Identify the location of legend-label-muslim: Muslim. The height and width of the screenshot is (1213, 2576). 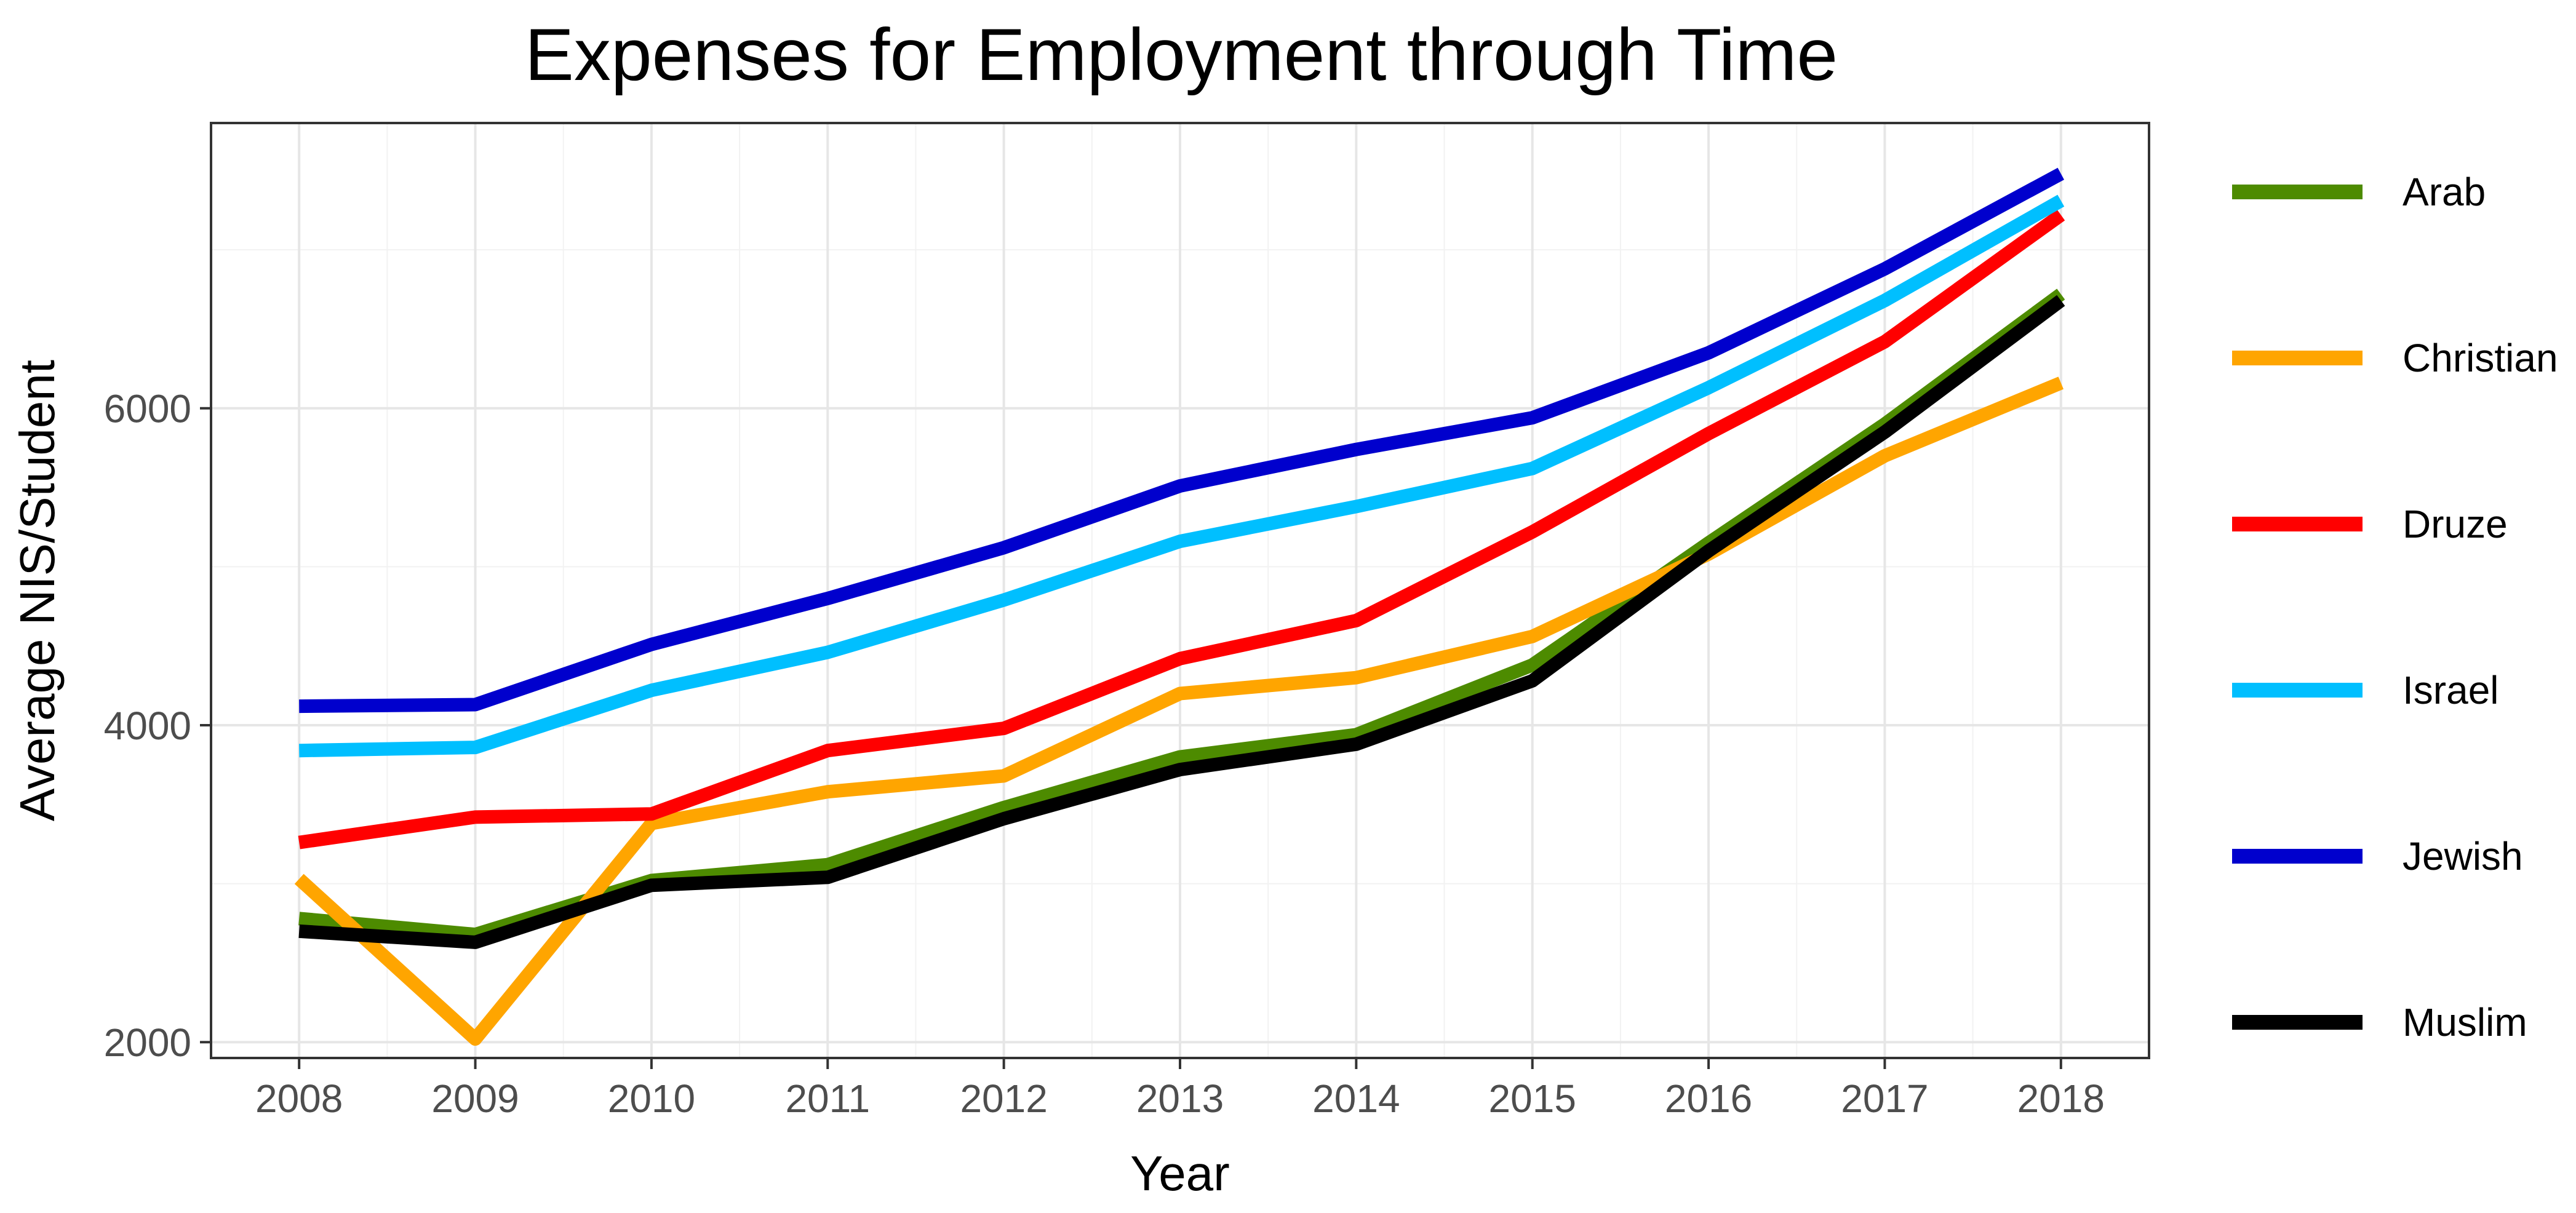
(2465, 1022).